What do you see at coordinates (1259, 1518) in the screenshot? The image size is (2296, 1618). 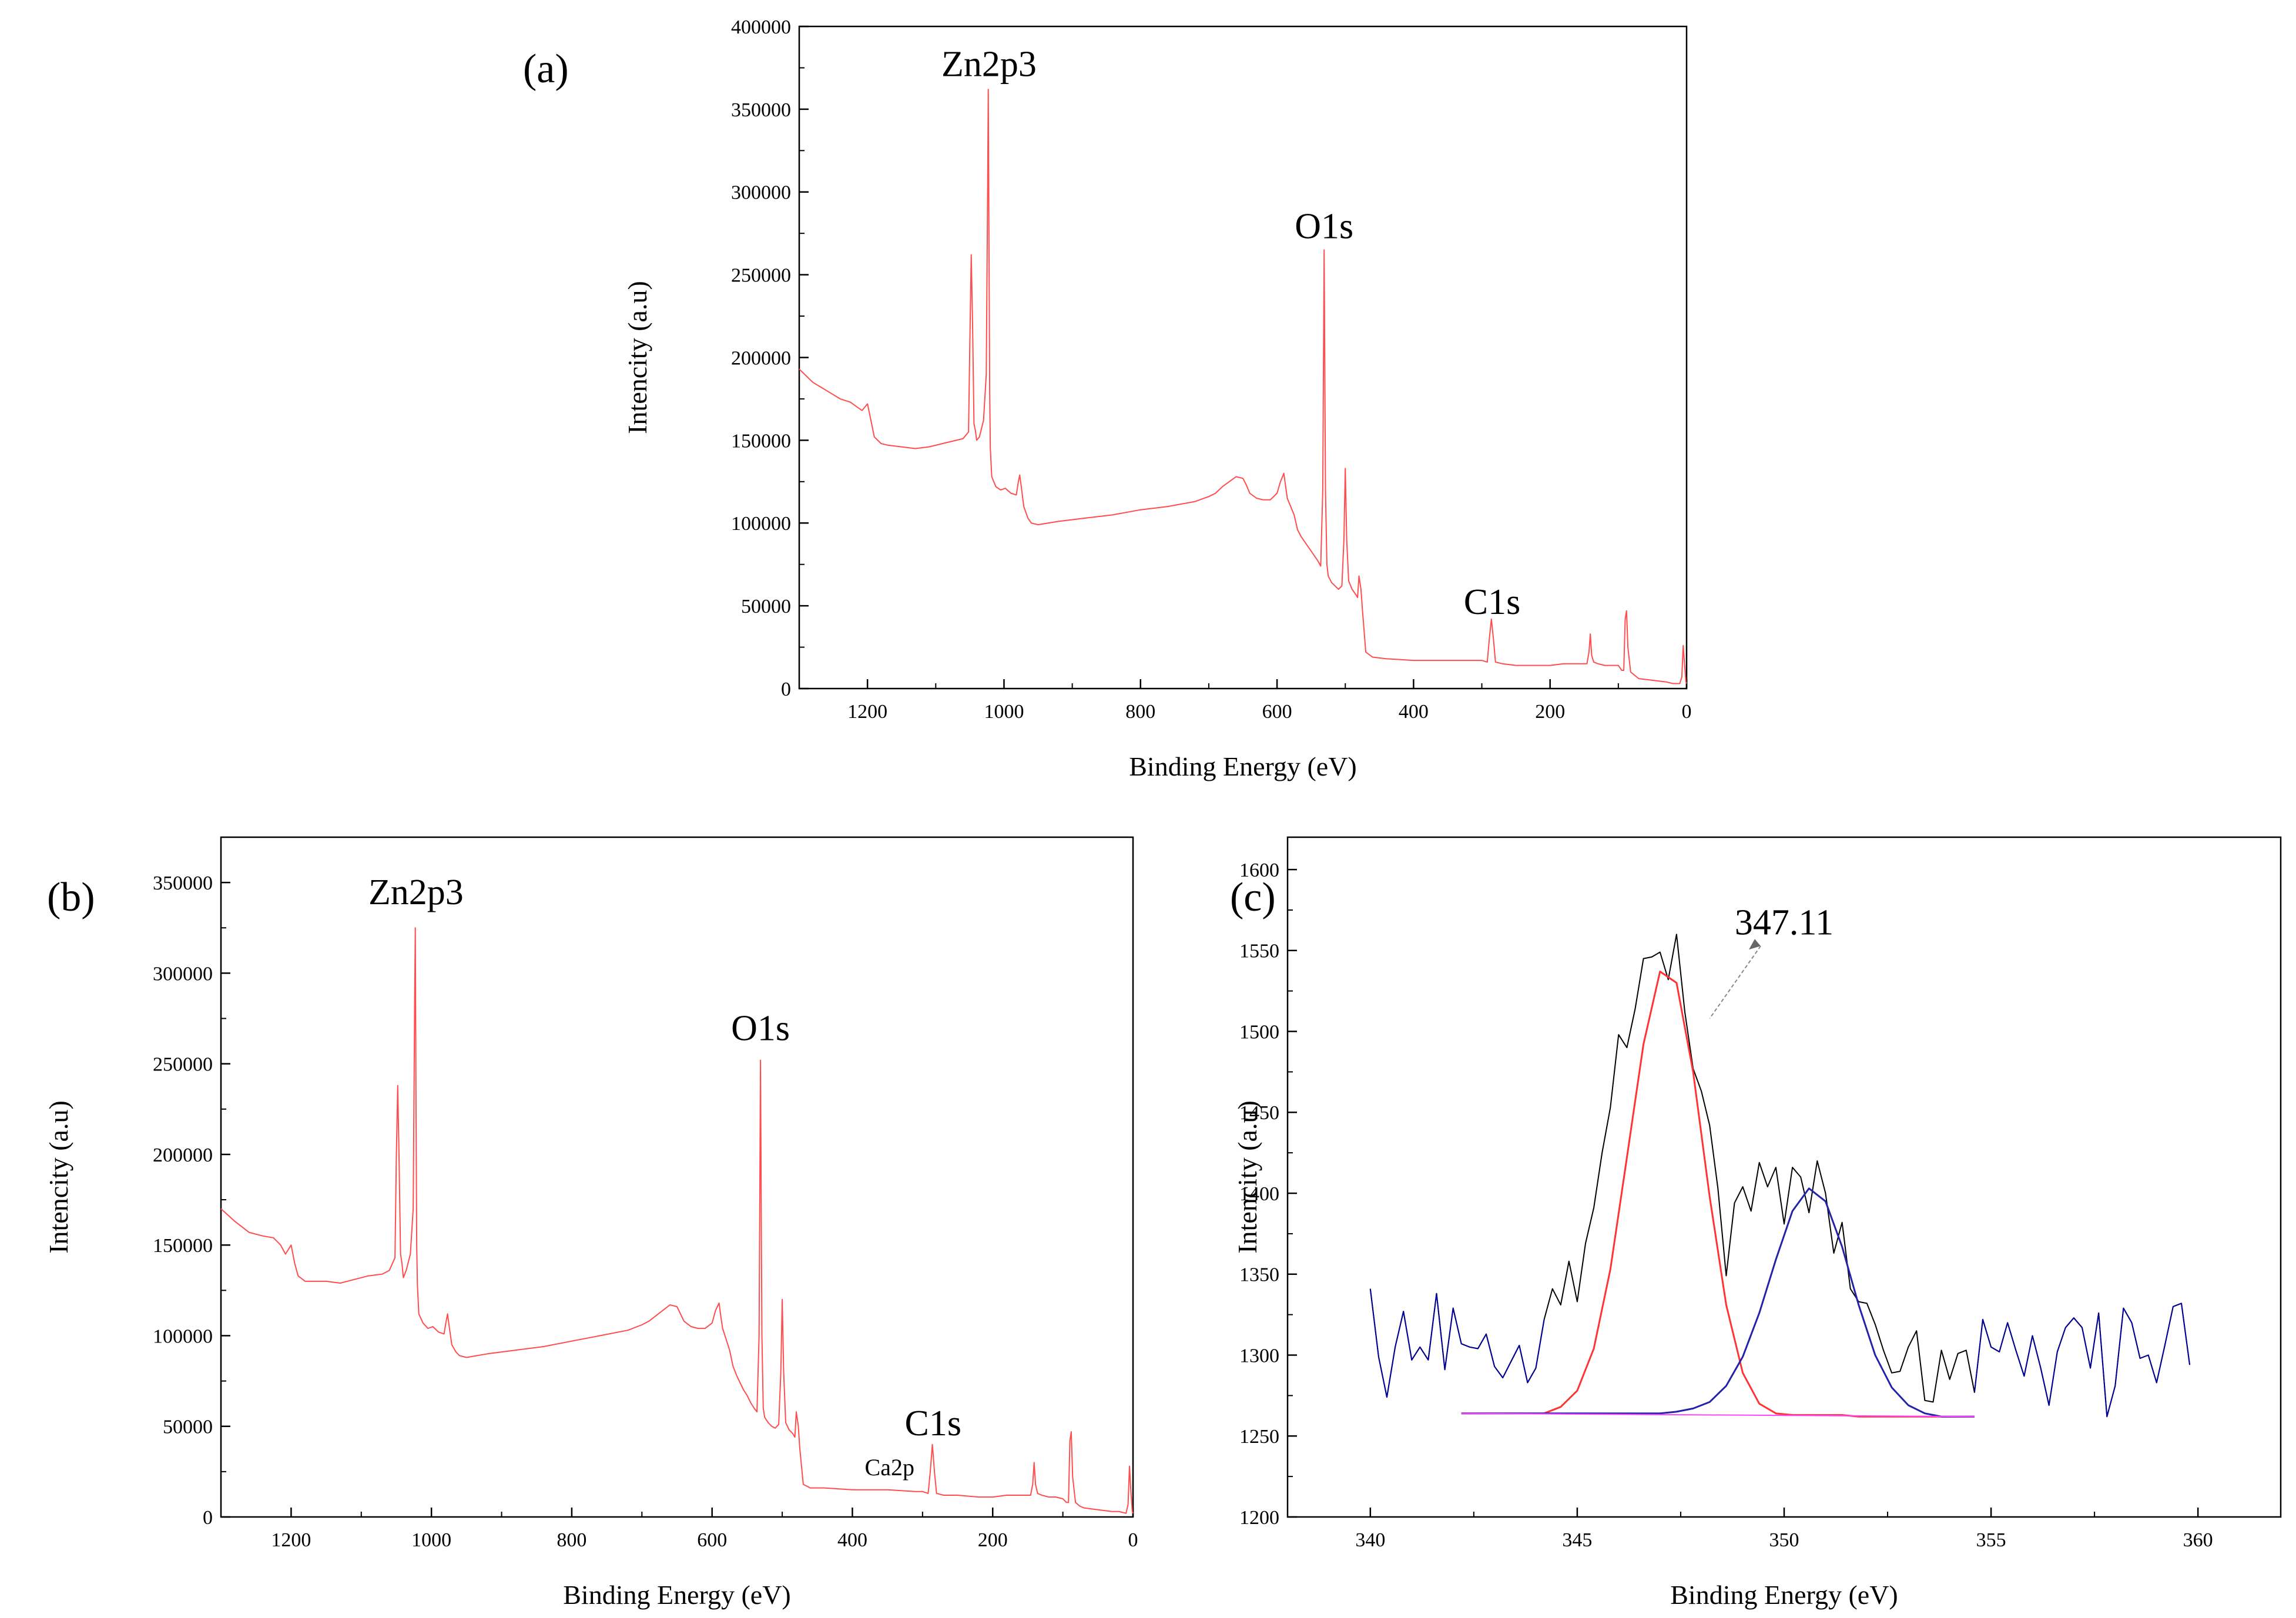 I see `y-tick-label: 1200` at bounding box center [1259, 1518].